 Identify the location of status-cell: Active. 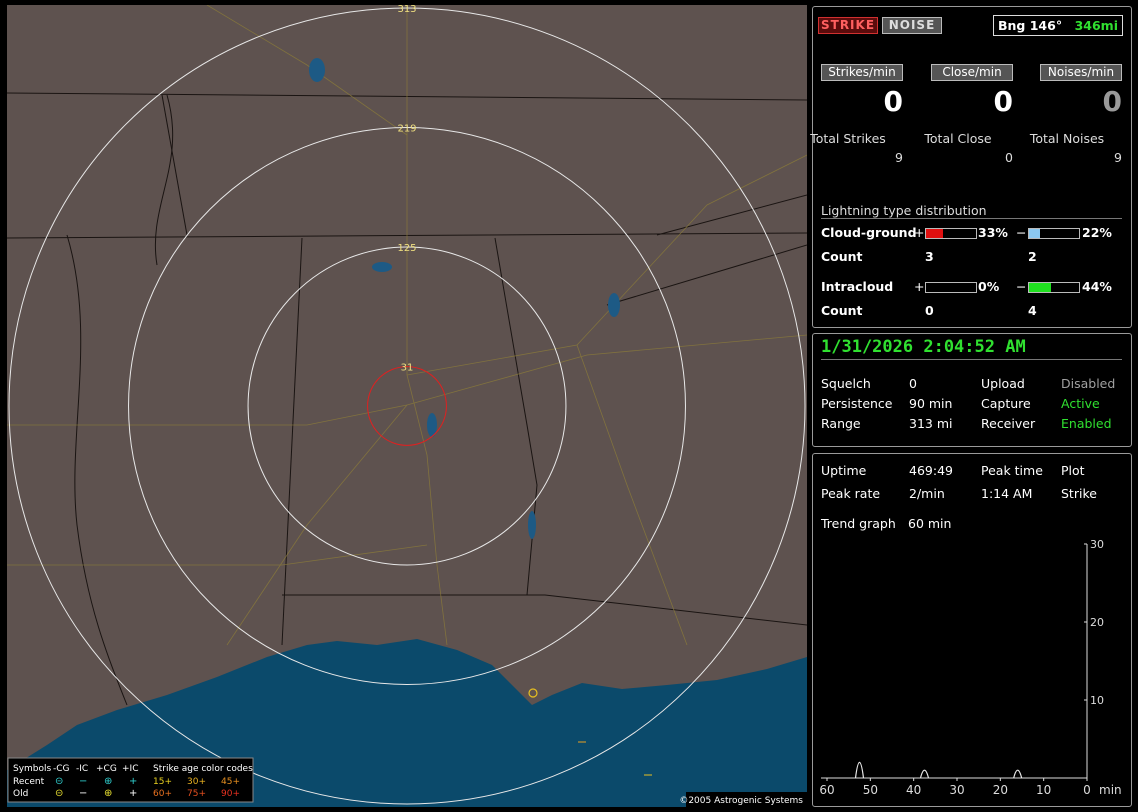
(1080, 403).